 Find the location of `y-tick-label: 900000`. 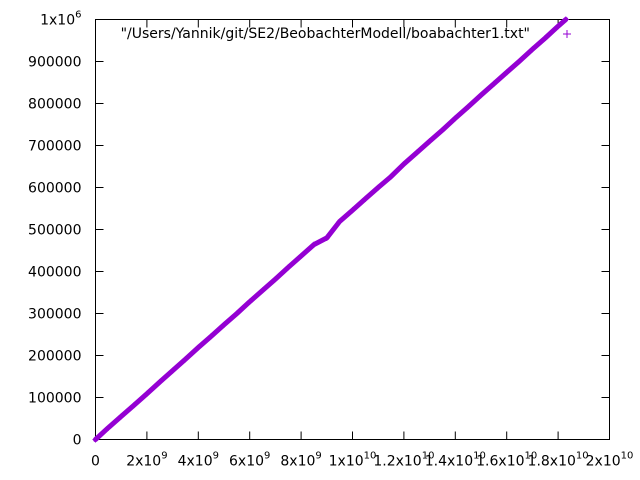

y-tick-label: 900000 is located at coordinates (54, 63).